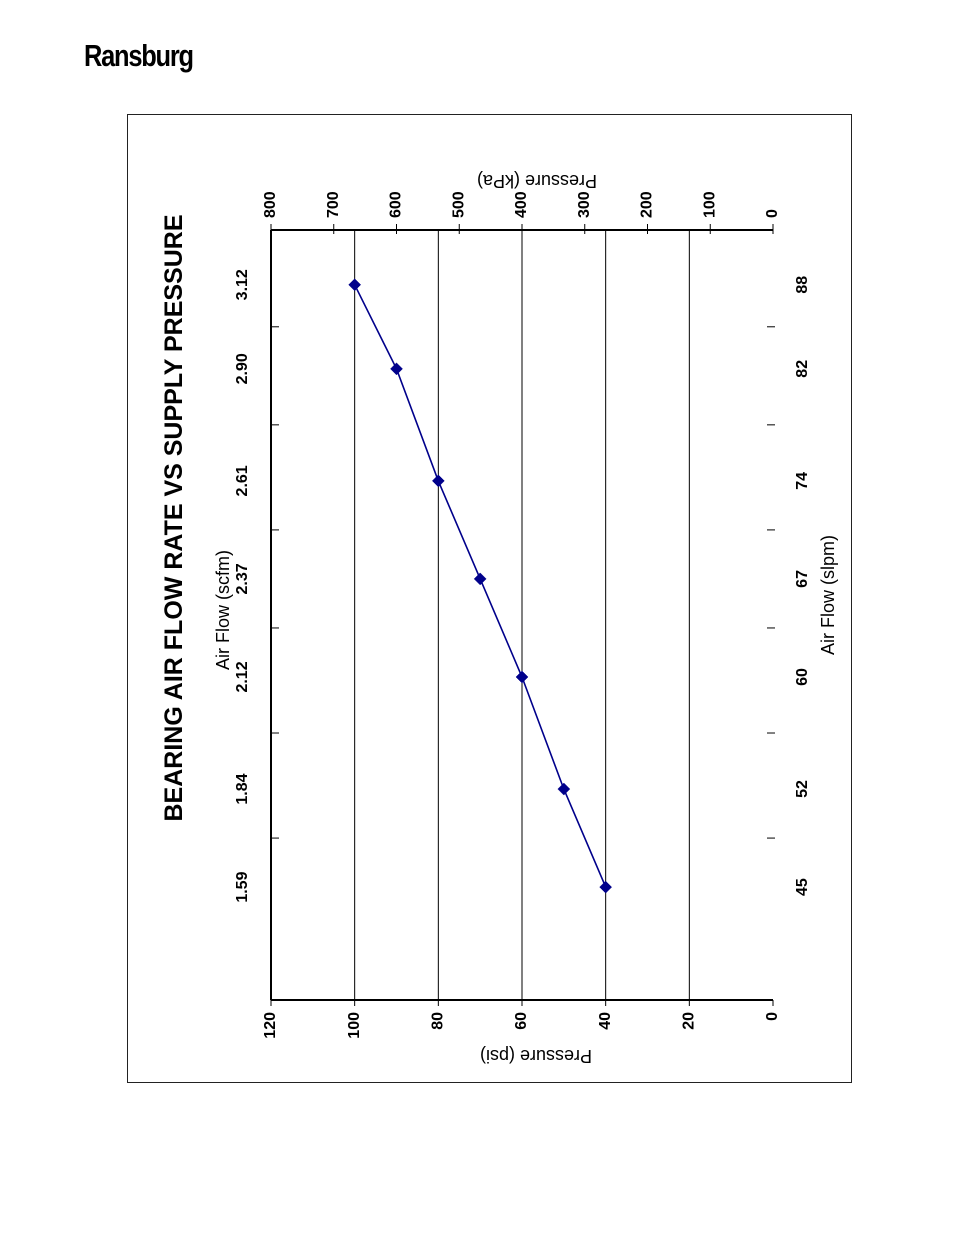 This screenshot has height=1235, width=954. Describe the element at coordinates (521, 1021) in the screenshot. I see `psi-tick-label: 60` at that location.